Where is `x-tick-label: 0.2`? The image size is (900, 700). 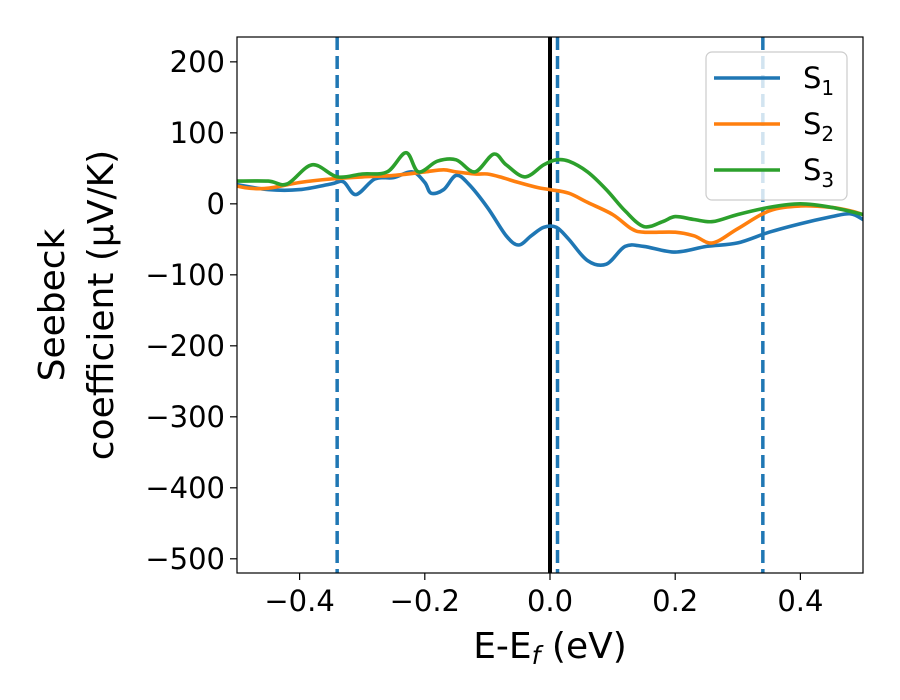
x-tick-label: 0.2 is located at coordinates (675, 601).